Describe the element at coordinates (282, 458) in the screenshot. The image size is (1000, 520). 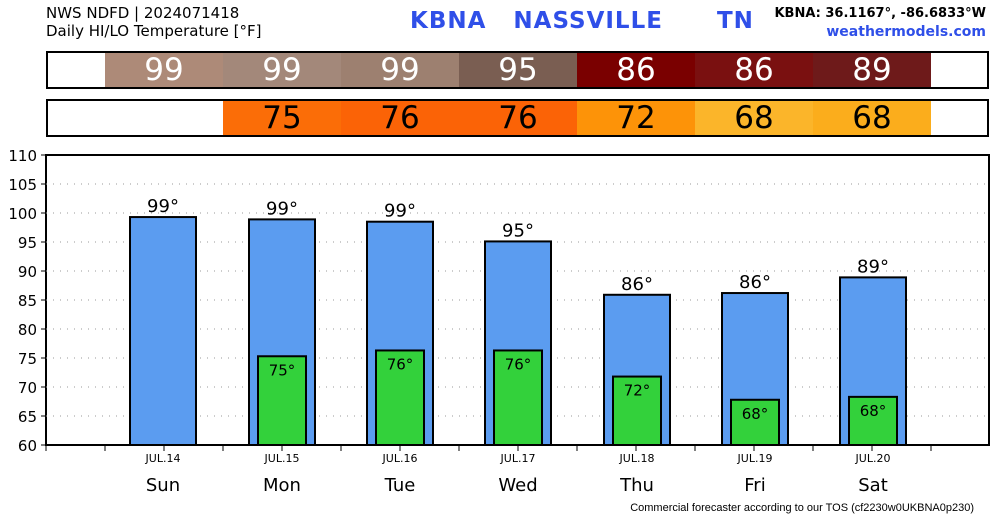
I see `date-label: JUL.15` at that location.